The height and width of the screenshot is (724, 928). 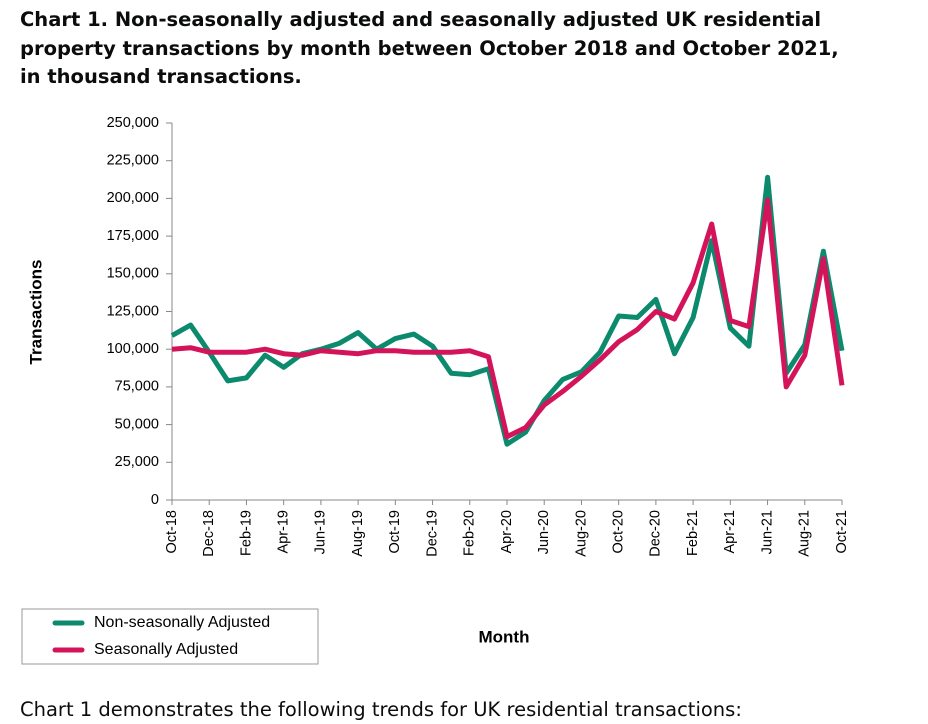 I want to click on x-tick-label: Oct-20, so click(x=618, y=532).